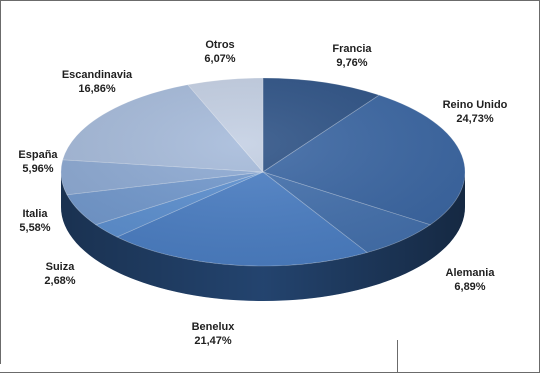 This screenshot has width=540, height=373. What do you see at coordinates (352, 49) in the screenshot?
I see `slice-name-label: Francia` at bounding box center [352, 49].